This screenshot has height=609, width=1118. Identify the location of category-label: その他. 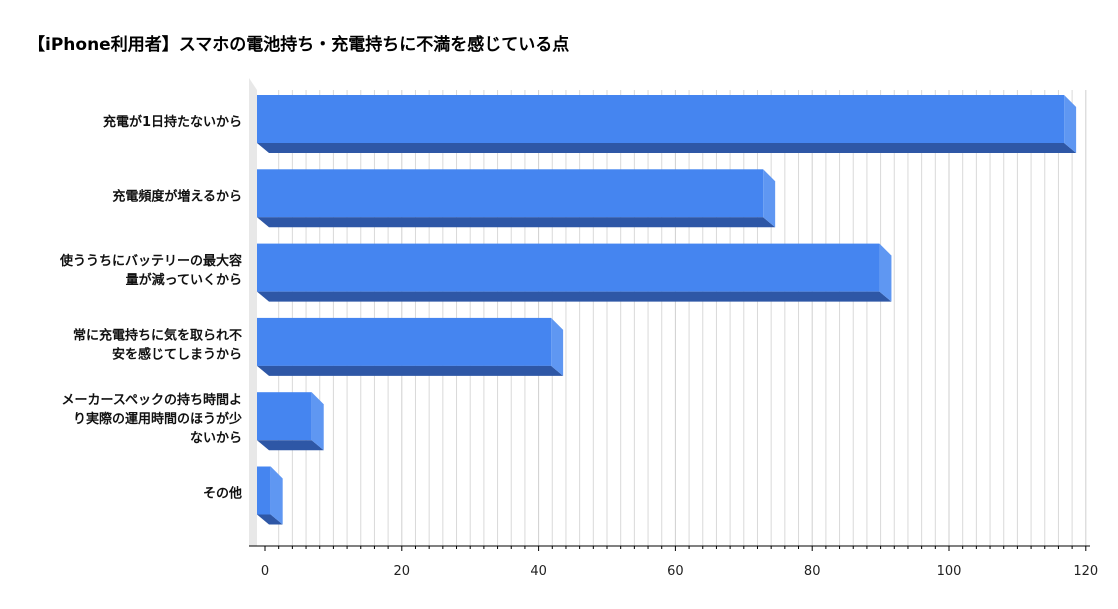
(222, 494).